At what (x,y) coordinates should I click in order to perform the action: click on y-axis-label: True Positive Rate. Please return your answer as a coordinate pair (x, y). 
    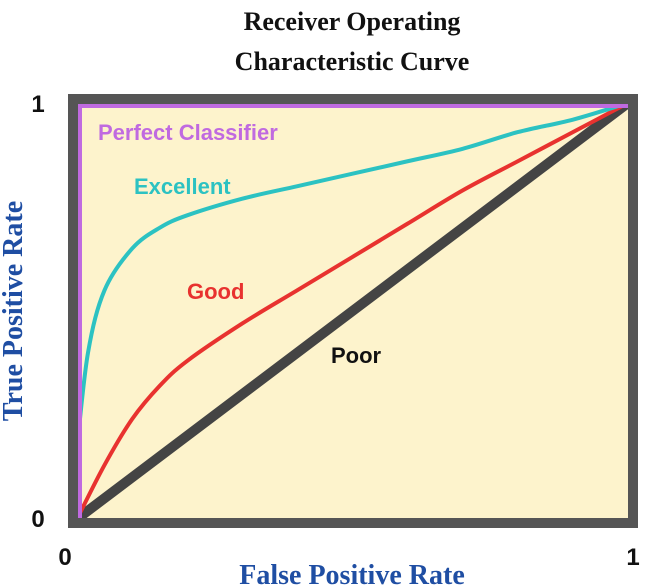
    Looking at the image, I should click on (14, 311).